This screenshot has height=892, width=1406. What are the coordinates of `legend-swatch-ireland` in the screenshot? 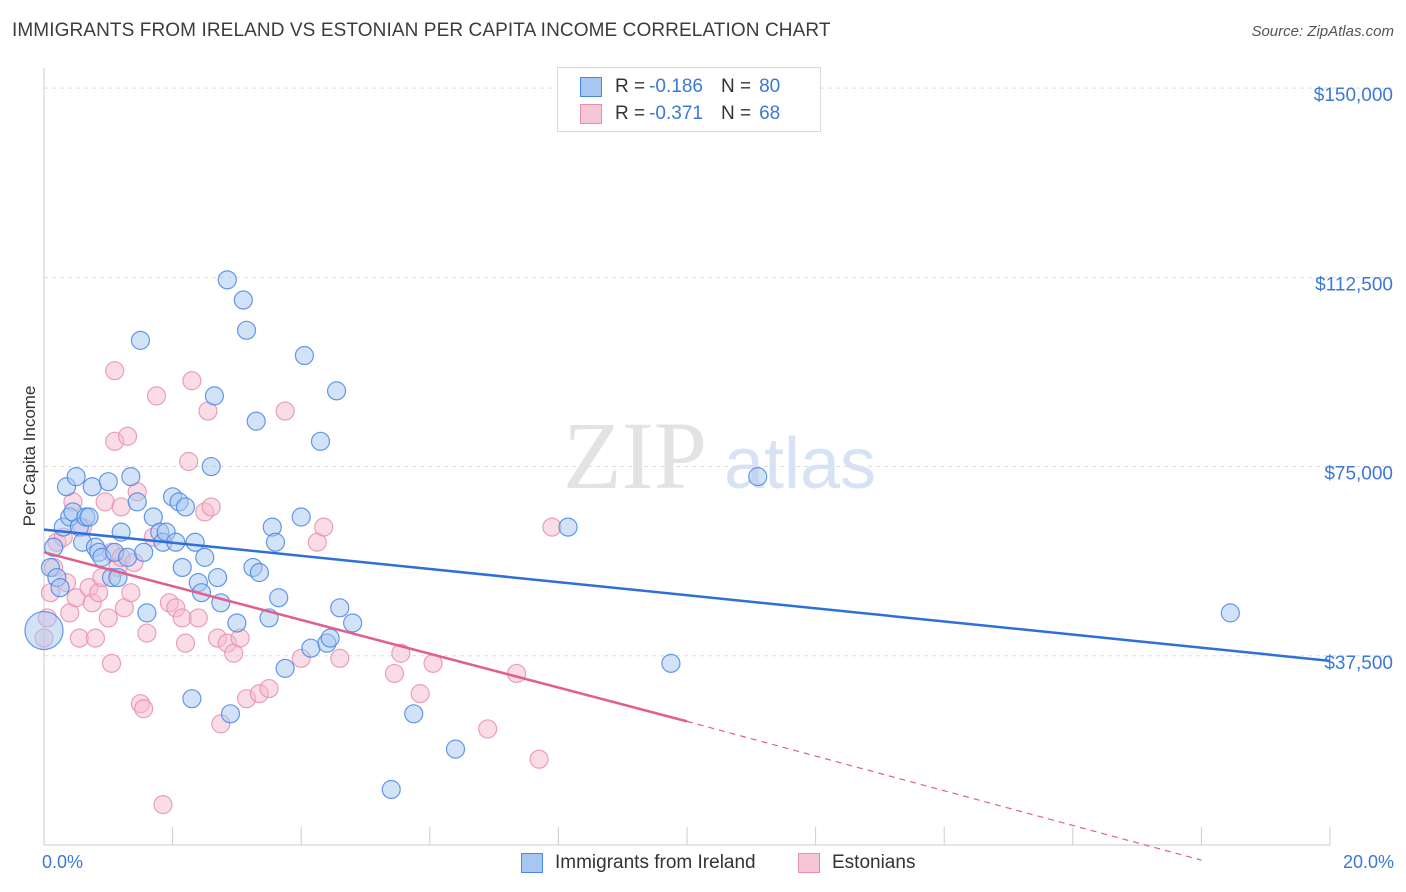 It's located at (591, 87).